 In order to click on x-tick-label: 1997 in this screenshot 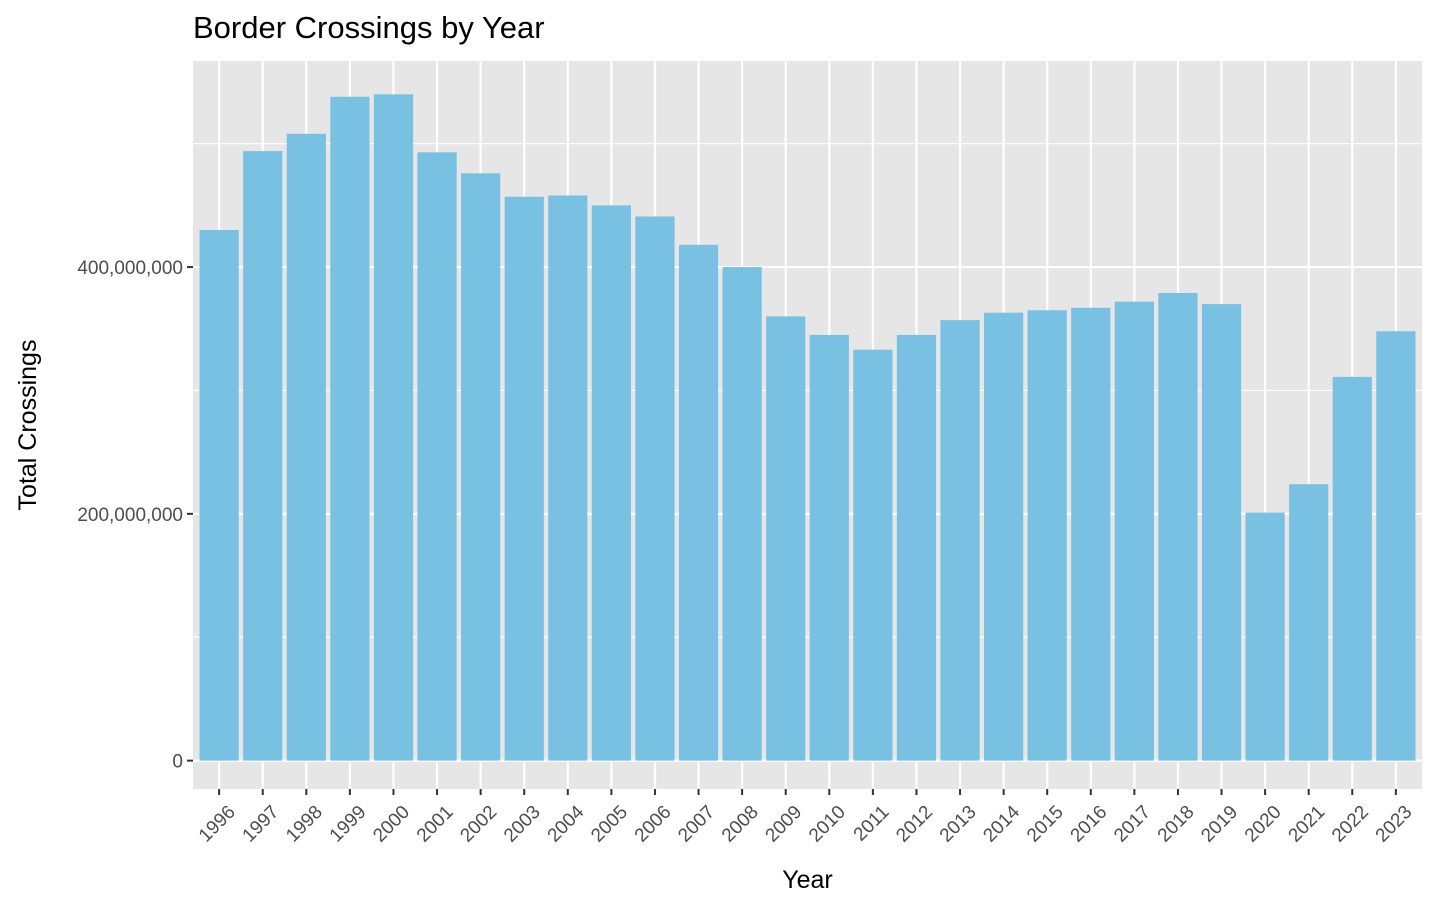, I will do `click(261, 824)`.